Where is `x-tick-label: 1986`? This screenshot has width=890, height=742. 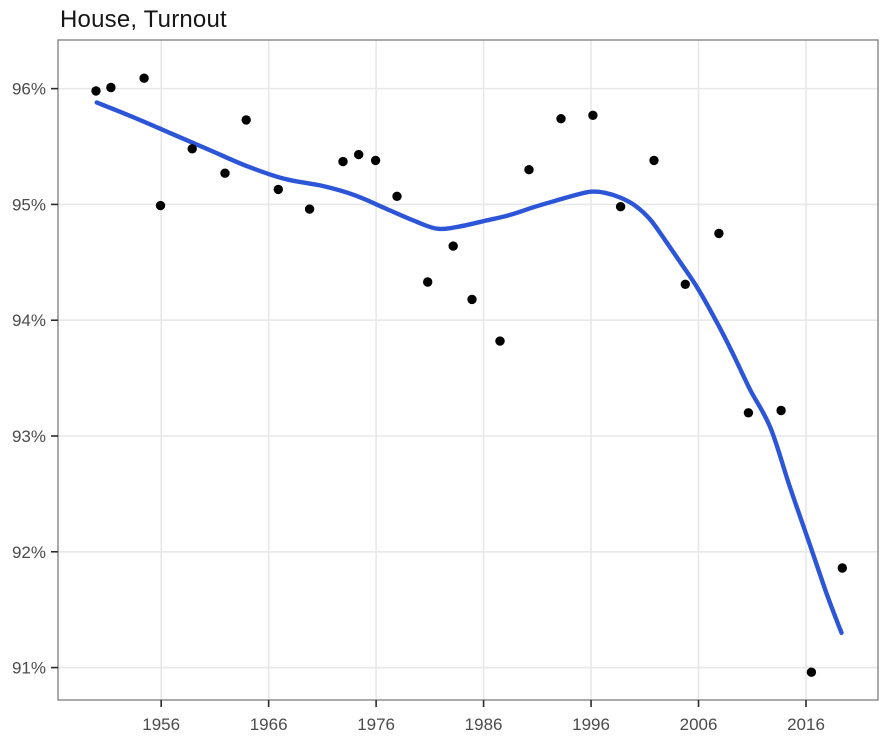 x-tick-label: 1986 is located at coordinates (484, 724).